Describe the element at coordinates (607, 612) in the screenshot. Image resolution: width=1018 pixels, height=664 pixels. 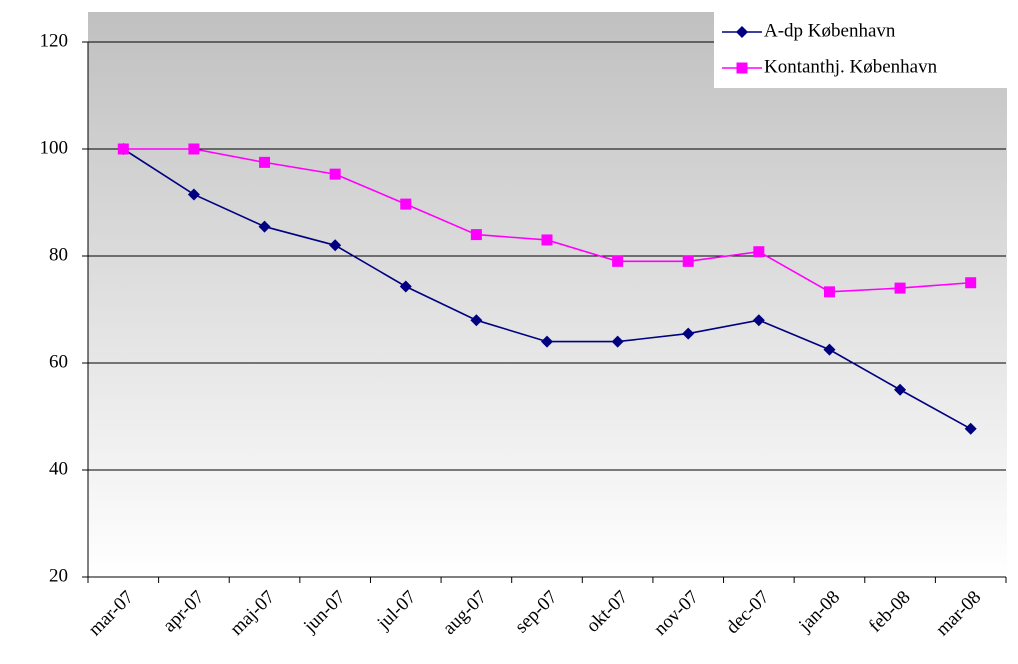
I see `x-tick-label: okt-07` at that location.